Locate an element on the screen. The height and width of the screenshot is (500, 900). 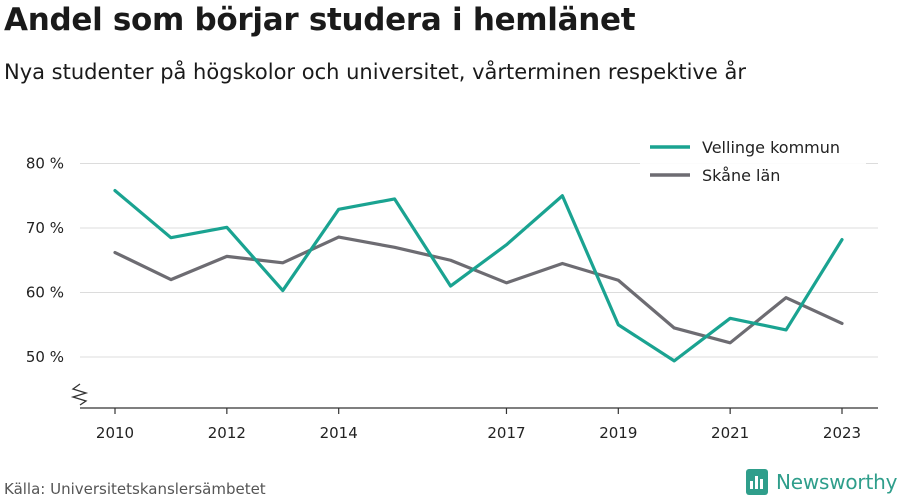
x-tick-label: 2014 is located at coordinates (339, 433).